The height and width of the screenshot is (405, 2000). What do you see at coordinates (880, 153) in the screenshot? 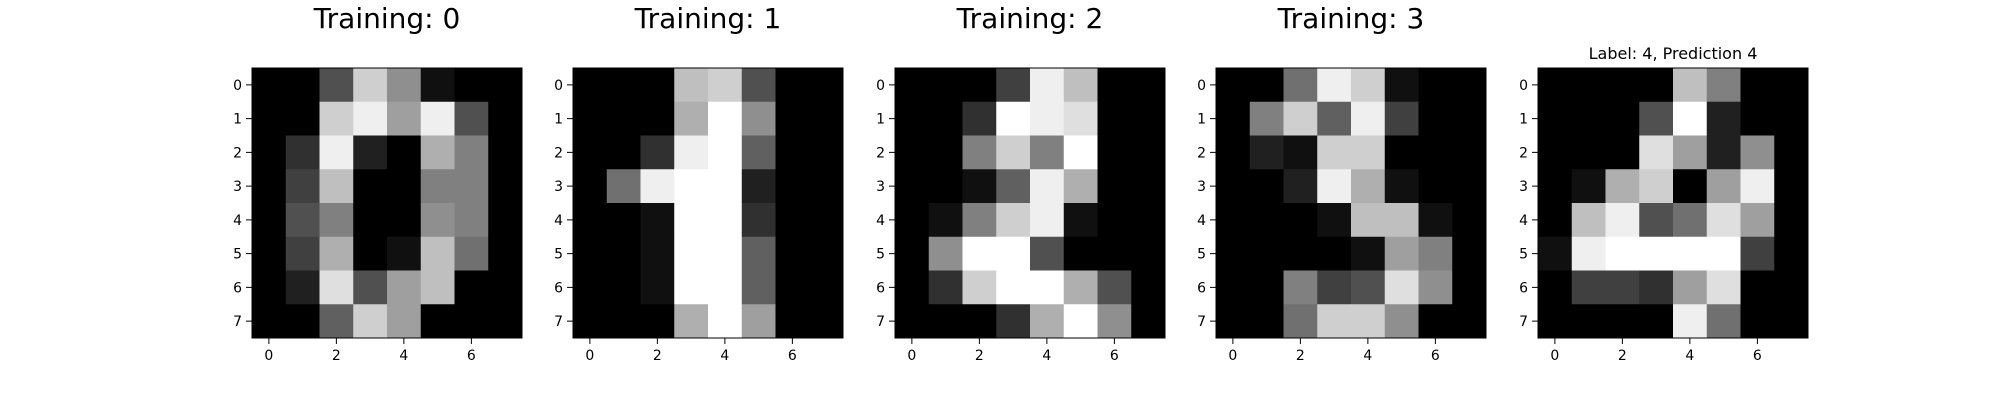
I see `y-tick-label: 2` at bounding box center [880, 153].